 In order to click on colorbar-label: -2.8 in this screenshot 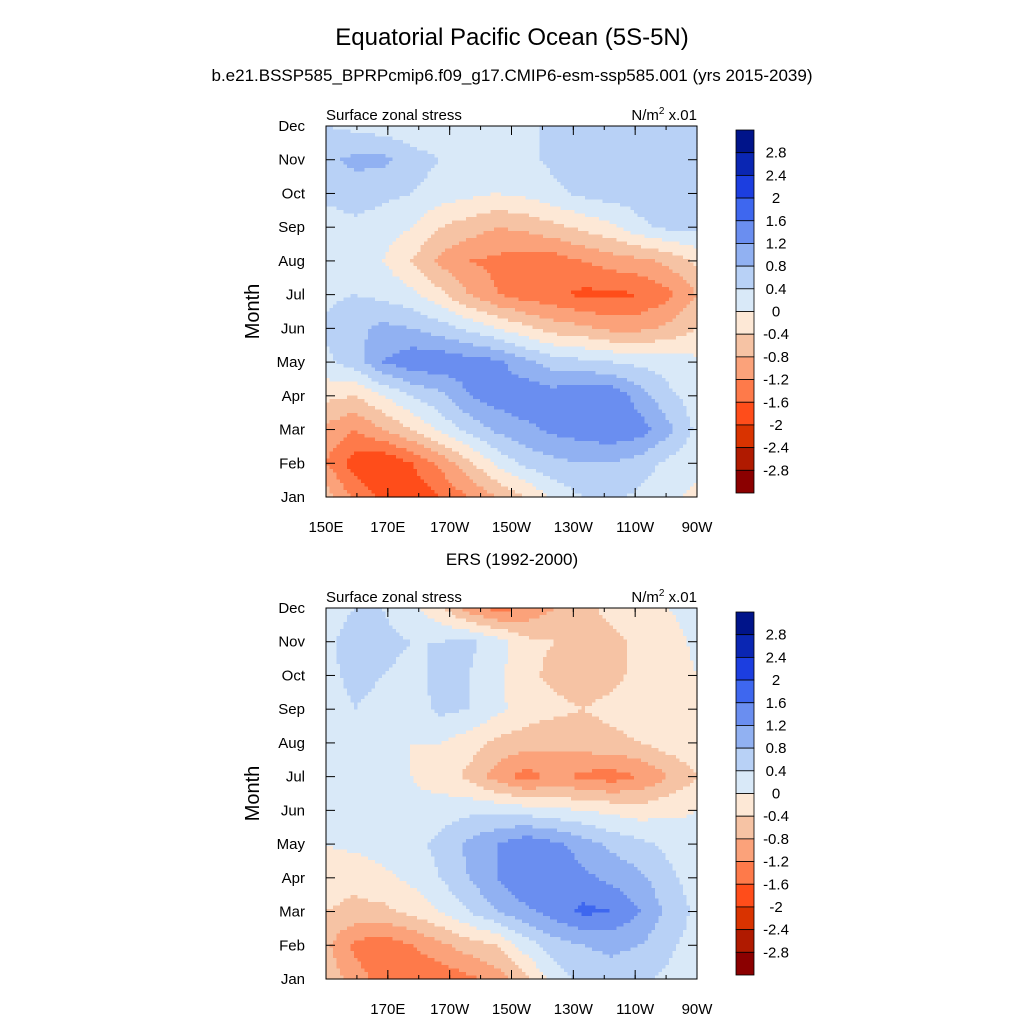, I will do `click(776, 952)`.